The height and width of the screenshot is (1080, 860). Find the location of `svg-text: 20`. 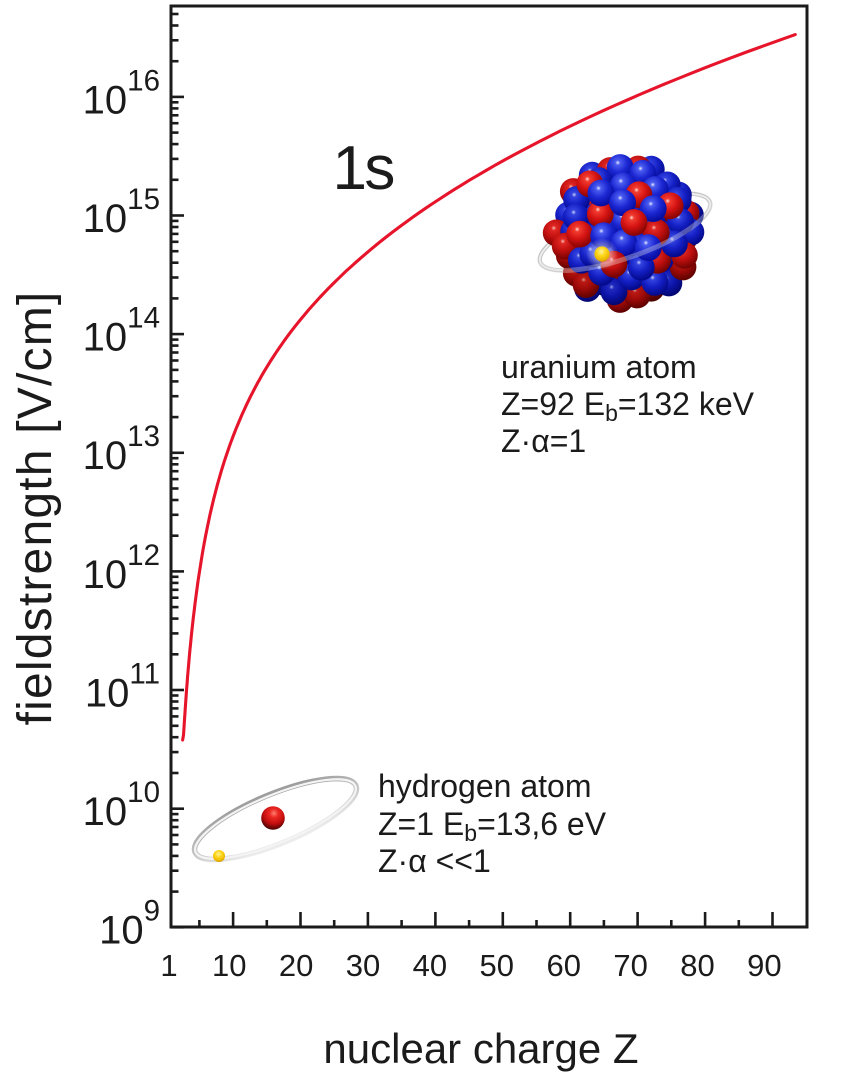

svg-text: 20 is located at coordinates (296, 965).